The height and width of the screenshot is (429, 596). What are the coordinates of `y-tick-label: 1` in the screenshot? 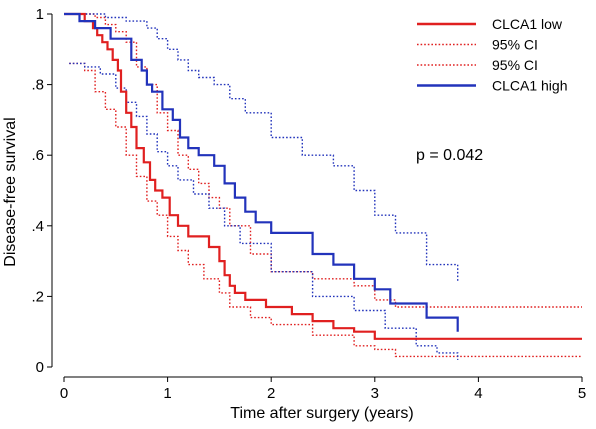 It's located at (40, 14).